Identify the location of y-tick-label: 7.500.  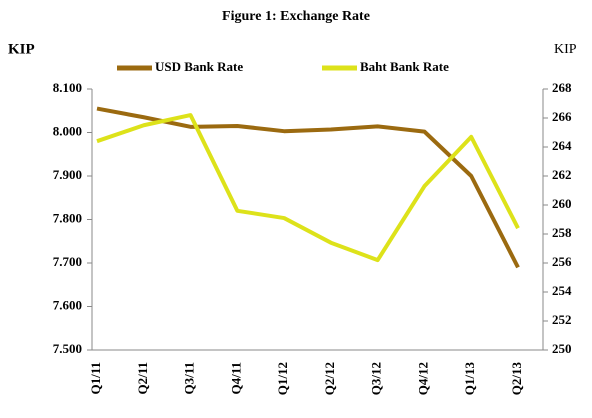
(67, 348).